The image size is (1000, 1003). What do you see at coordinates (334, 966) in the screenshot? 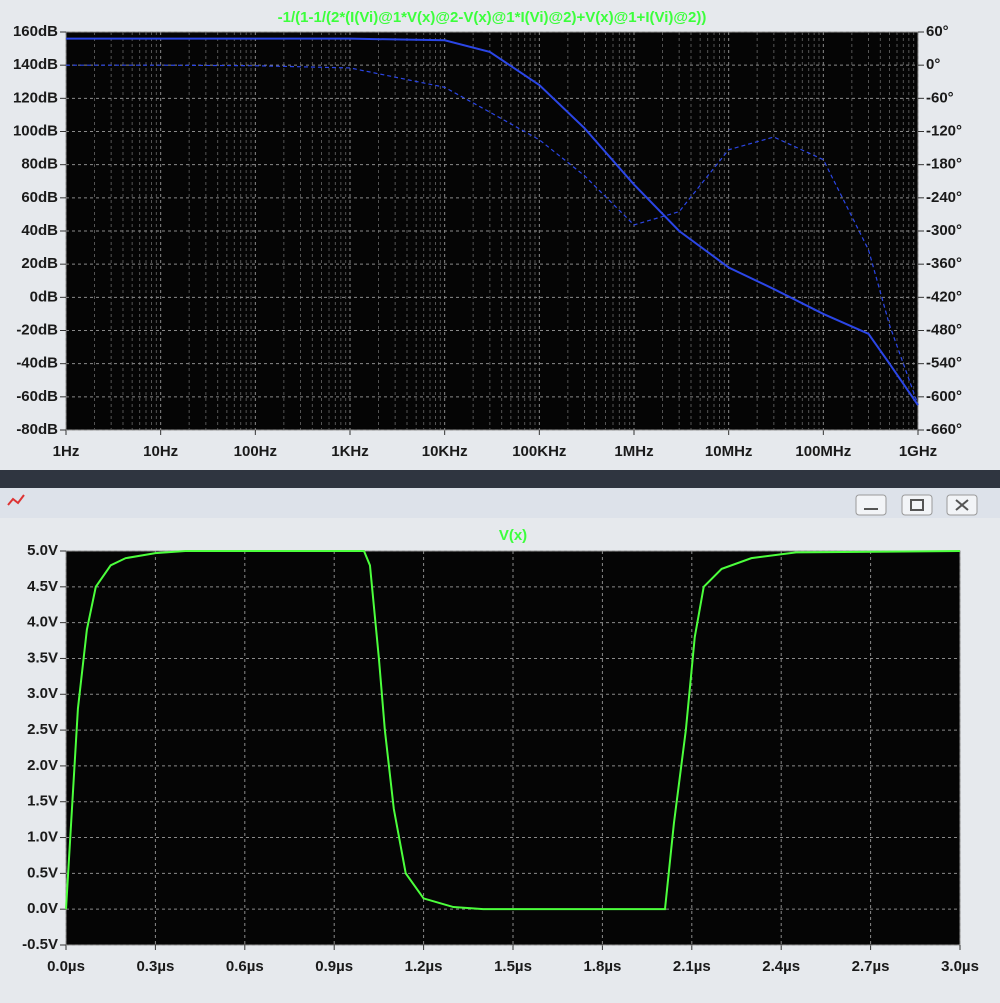
I see `x-tick-label: 0.9µs` at bounding box center [334, 966].